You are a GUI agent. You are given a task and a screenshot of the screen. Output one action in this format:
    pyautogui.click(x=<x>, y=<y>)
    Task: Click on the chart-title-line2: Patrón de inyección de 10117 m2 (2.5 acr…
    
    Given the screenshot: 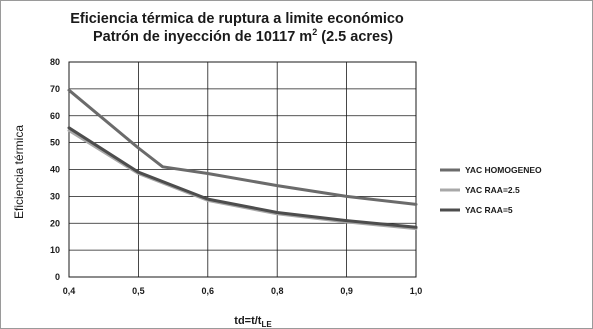 What is the action you would take?
    pyautogui.click(x=243, y=36)
    